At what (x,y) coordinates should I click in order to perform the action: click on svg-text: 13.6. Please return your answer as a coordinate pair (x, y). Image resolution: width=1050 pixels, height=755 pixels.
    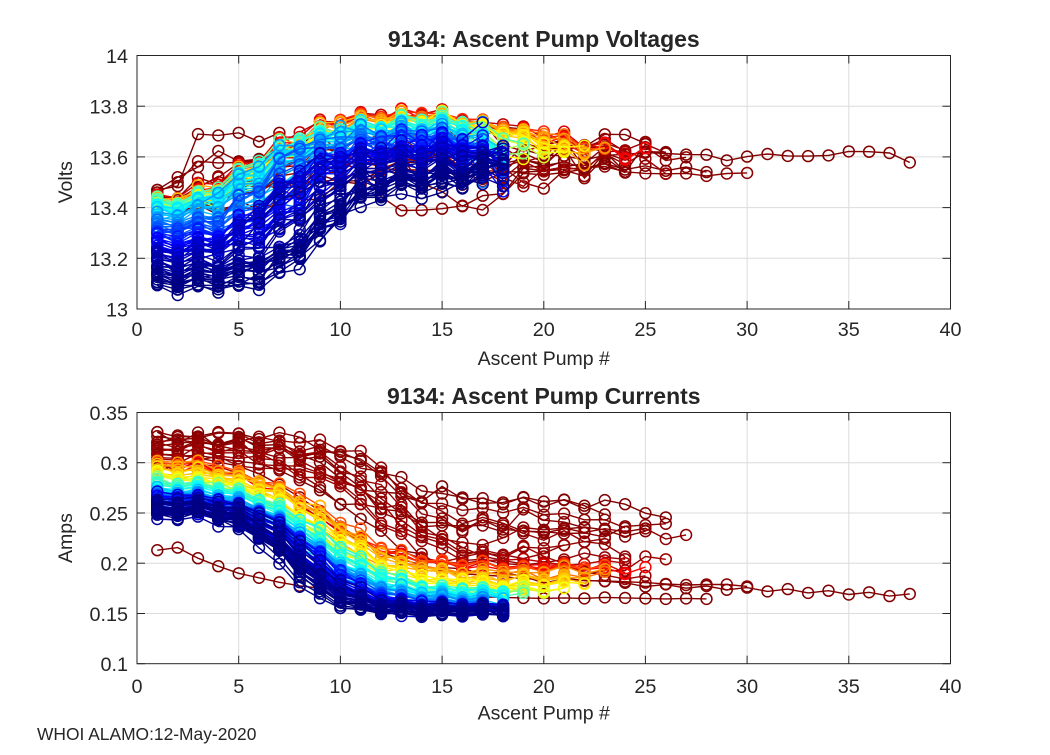
    Looking at the image, I should click on (108, 158).